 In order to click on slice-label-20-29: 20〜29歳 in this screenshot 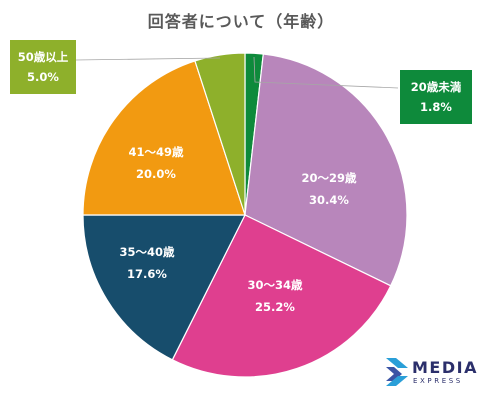, I will do `click(329, 178)`.